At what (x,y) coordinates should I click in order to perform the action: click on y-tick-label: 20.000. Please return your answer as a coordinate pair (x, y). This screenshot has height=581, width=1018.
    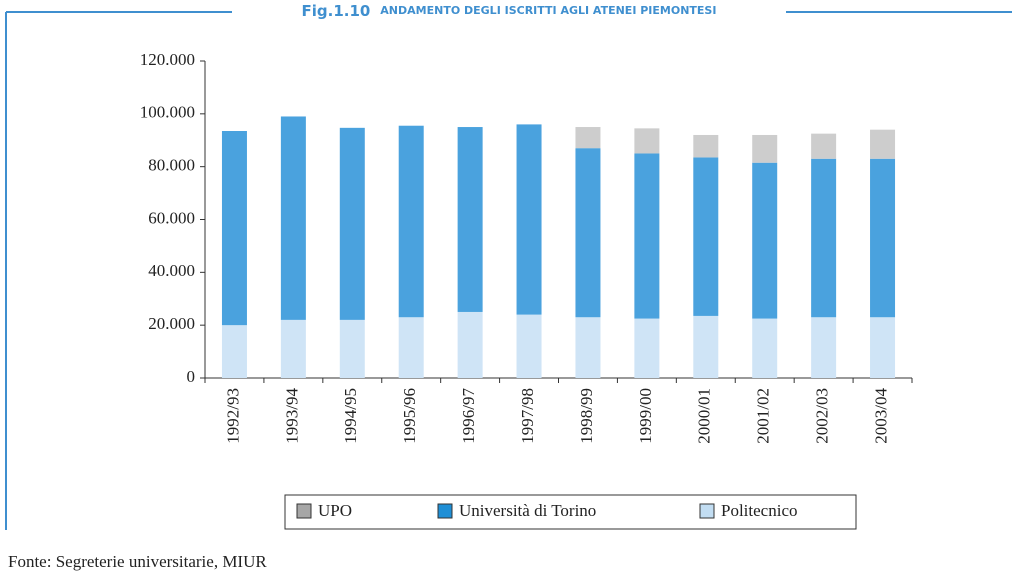
    Looking at the image, I should click on (171, 323).